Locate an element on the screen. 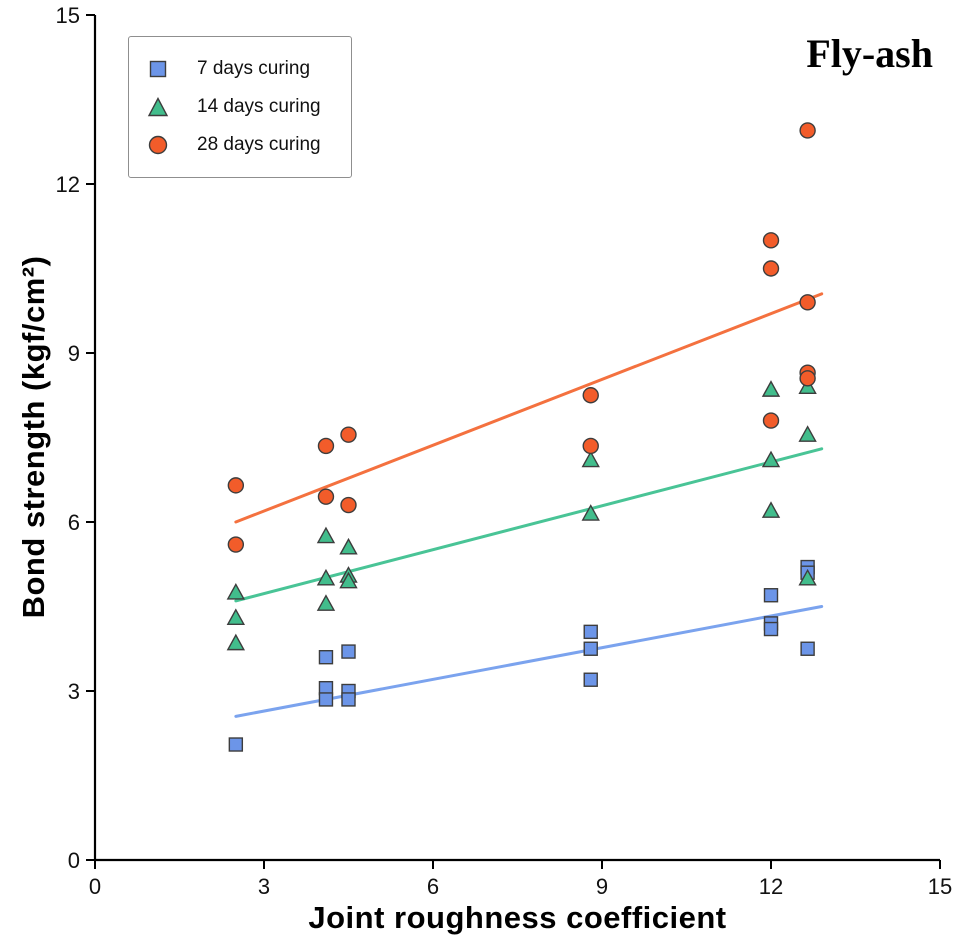 This screenshot has height=948, width=955. x-tick-label: 3 is located at coordinates (264, 886).